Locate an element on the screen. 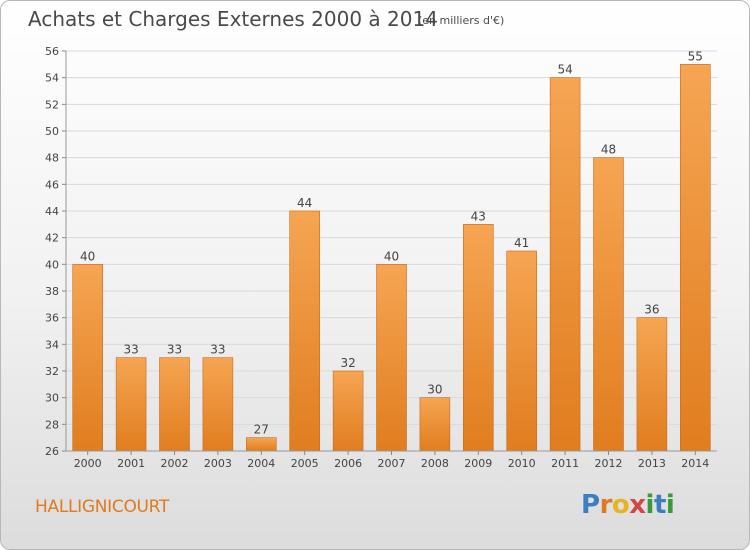 The image size is (750, 550). data-label-2001: 33 is located at coordinates (130, 350).